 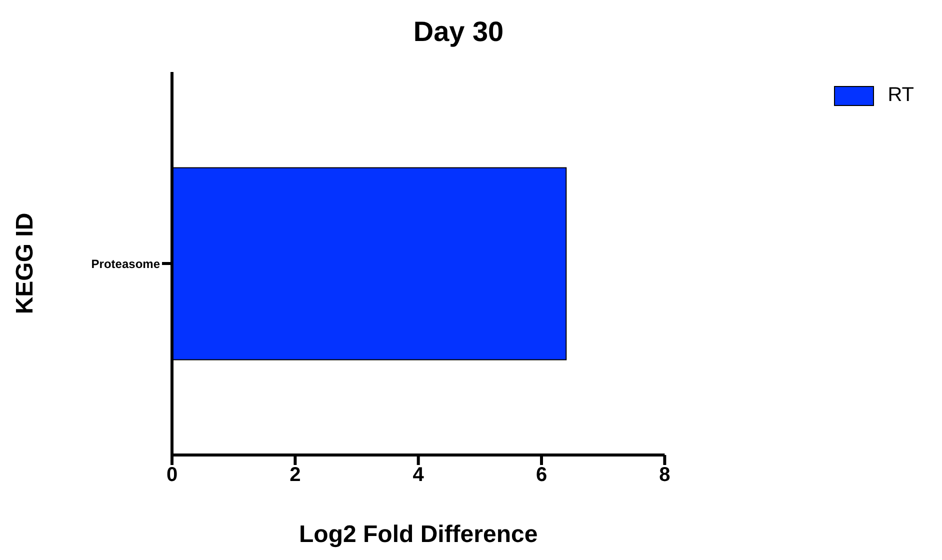 What do you see at coordinates (458, 32) in the screenshot?
I see `chart-title: Day 30` at bounding box center [458, 32].